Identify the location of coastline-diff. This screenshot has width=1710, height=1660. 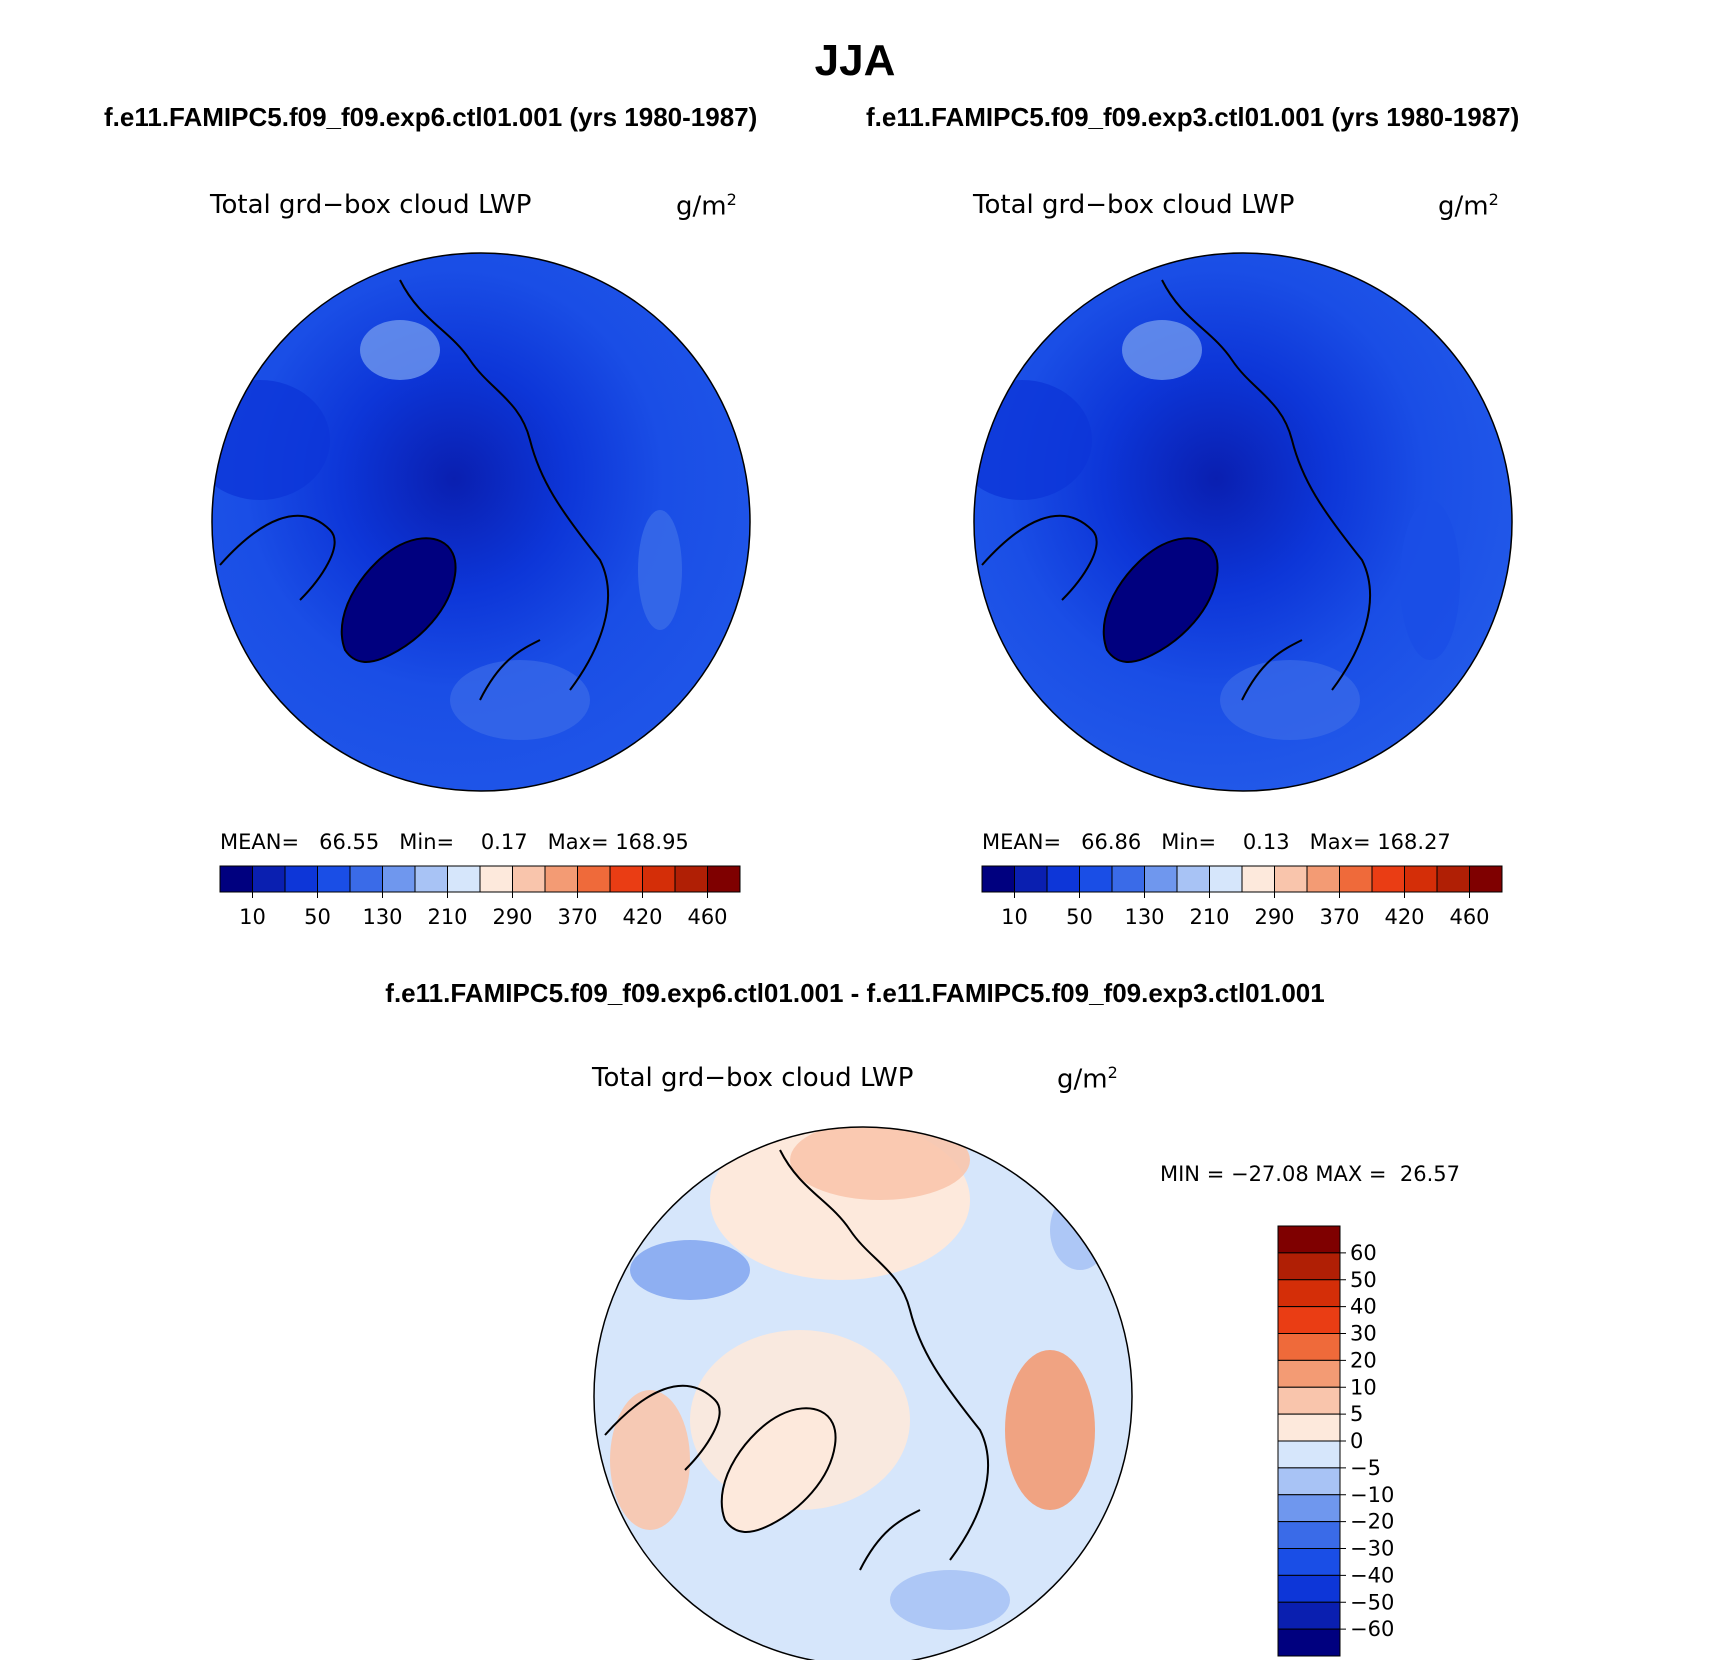
(796, 1360).